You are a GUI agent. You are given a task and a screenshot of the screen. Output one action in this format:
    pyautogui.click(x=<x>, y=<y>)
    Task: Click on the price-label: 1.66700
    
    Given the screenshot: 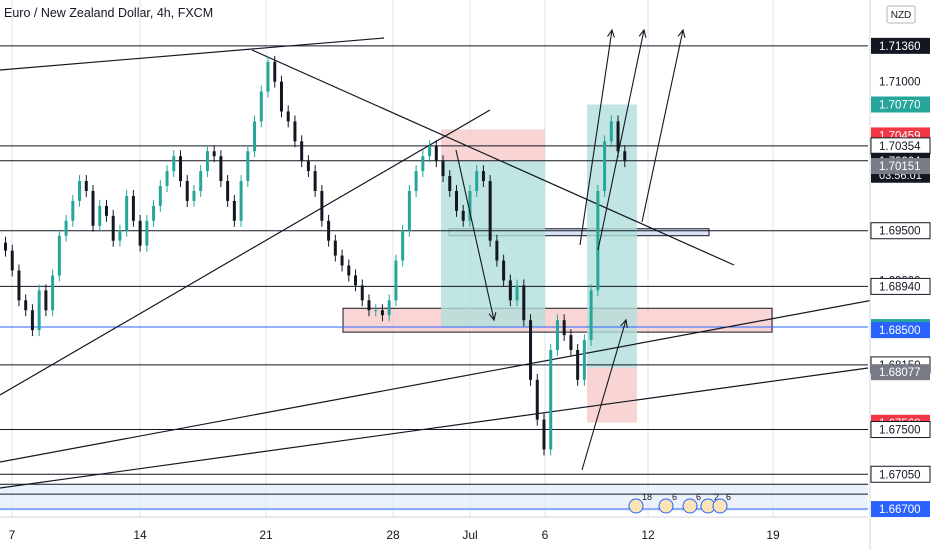 What is the action you would take?
    pyautogui.click(x=900, y=510)
    